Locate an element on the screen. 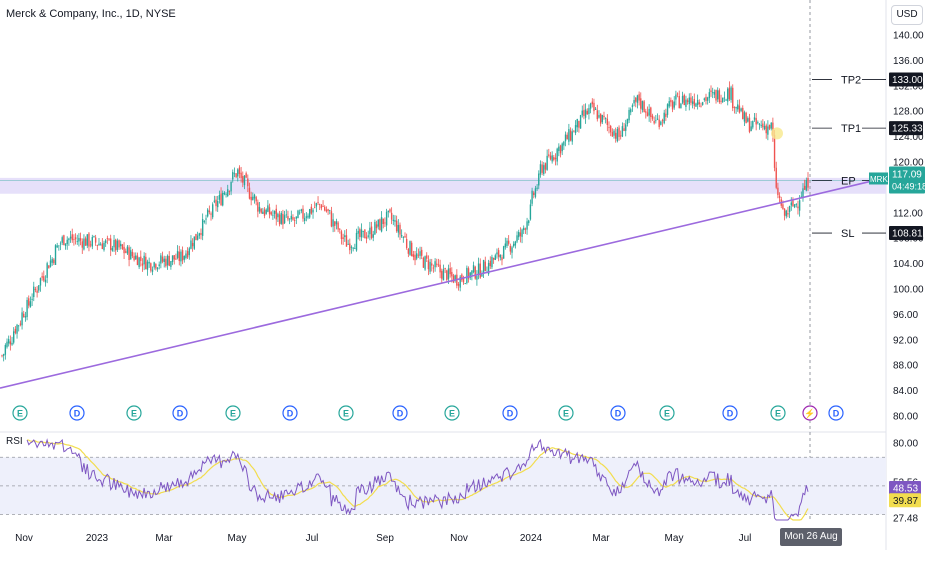  rsi-pane-label: RSI is located at coordinates (14, 441).